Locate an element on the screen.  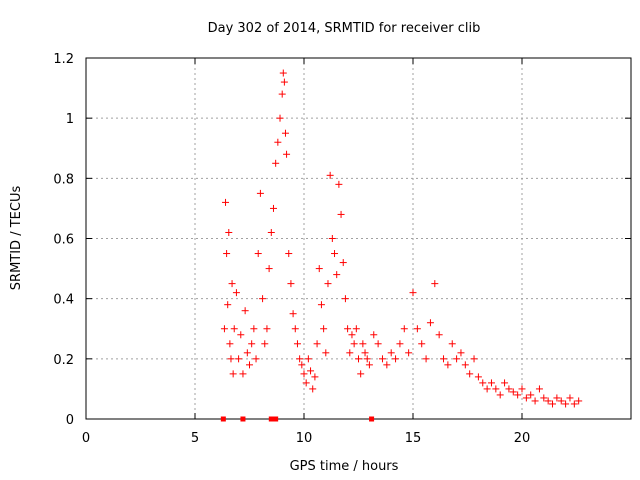
y-tick-label: 0.4 is located at coordinates (63, 300).